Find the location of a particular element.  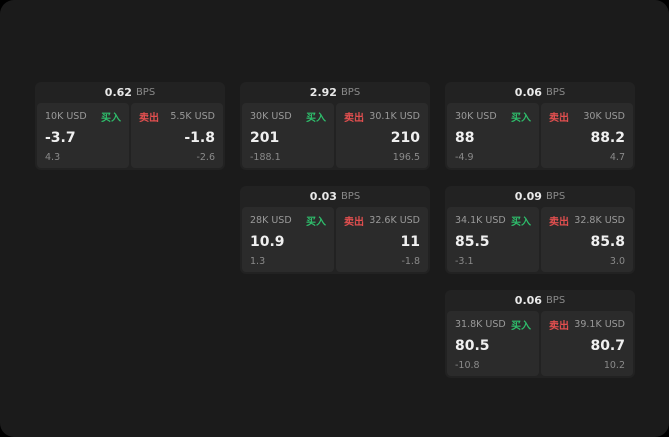

spread-header: 0.03 BPS is located at coordinates (335, 196).